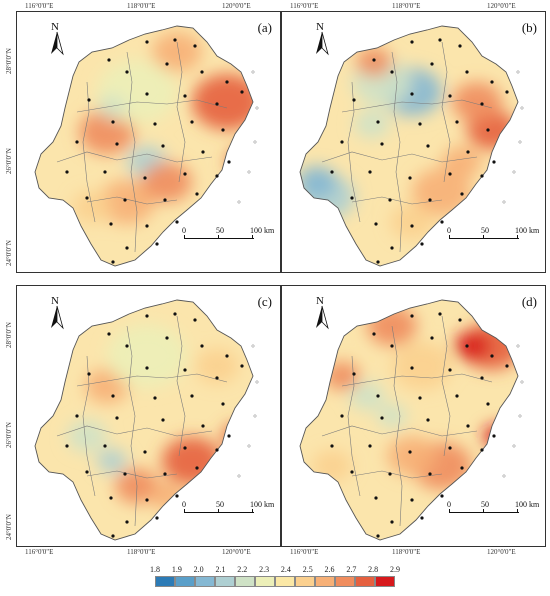  What do you see at coordinates (9, 161) in the screenshot?
I see `latitude-tick-label: 26°0'0"N` at bounding box center [9, 161].